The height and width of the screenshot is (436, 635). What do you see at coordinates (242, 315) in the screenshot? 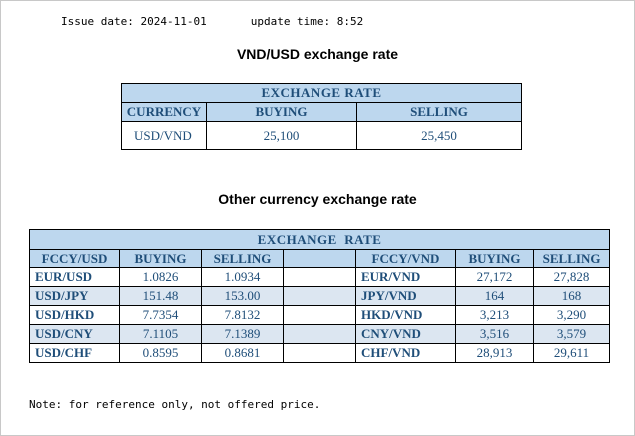
I see `selling-cell: 7.8132` at bounding box center [242, 315].